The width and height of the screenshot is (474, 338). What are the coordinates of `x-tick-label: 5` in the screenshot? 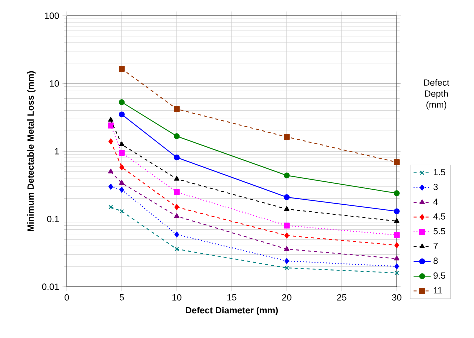 It's located at (122, 297).